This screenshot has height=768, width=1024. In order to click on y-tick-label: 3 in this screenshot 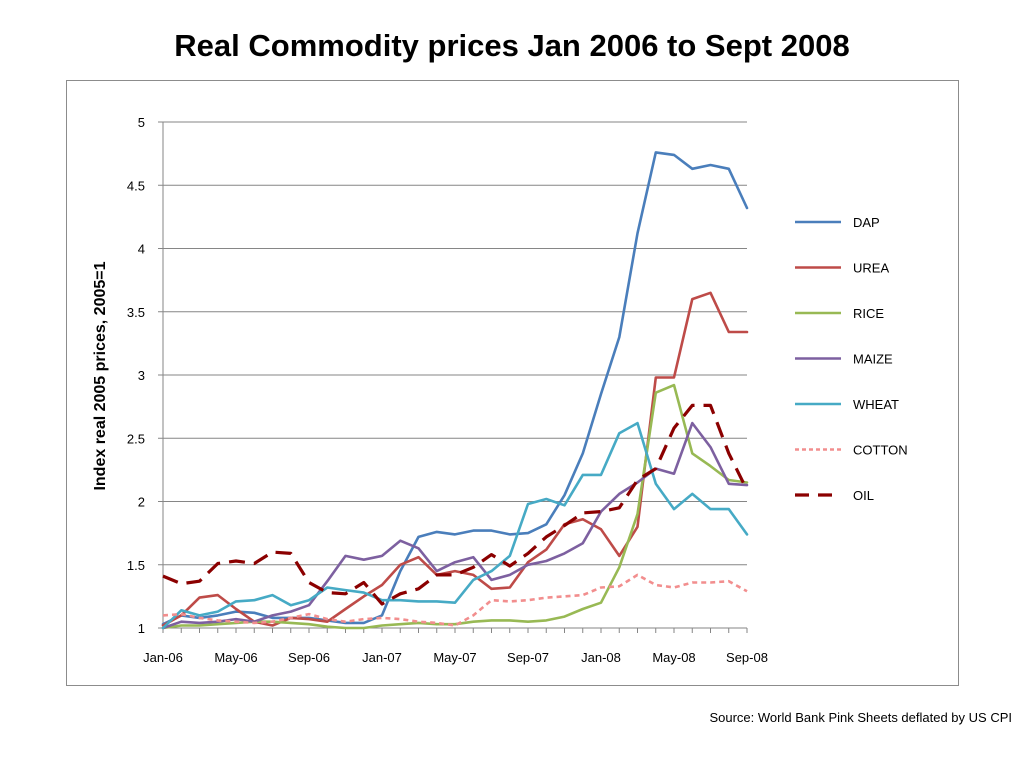, I will do `click(141, 375)`.